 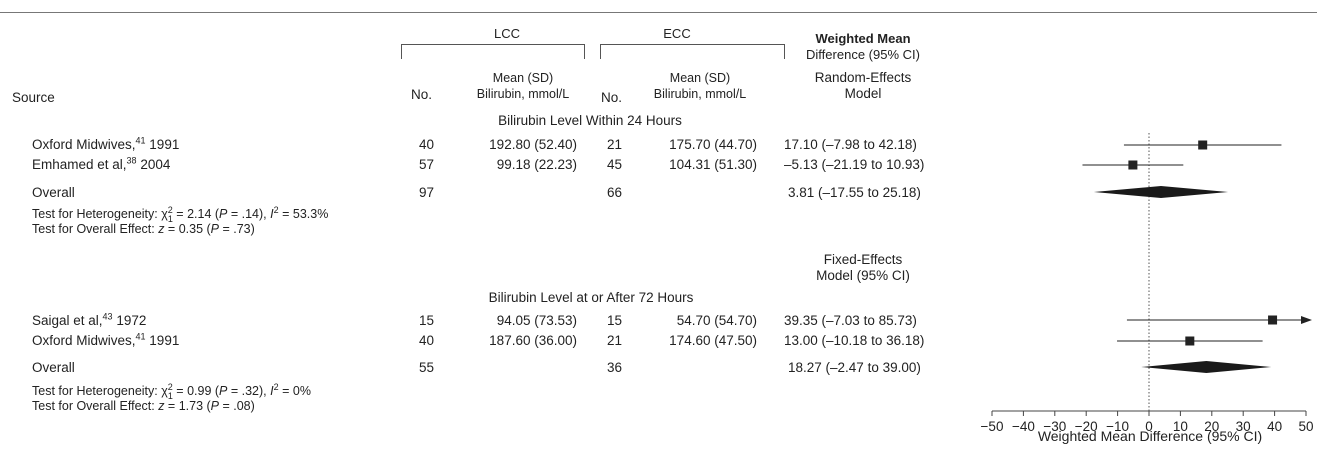 What do you see at coordinates (614, 192) in the screenshot?
I see `overall-1-ecc-n: 66` at bounding box center [614, 192].